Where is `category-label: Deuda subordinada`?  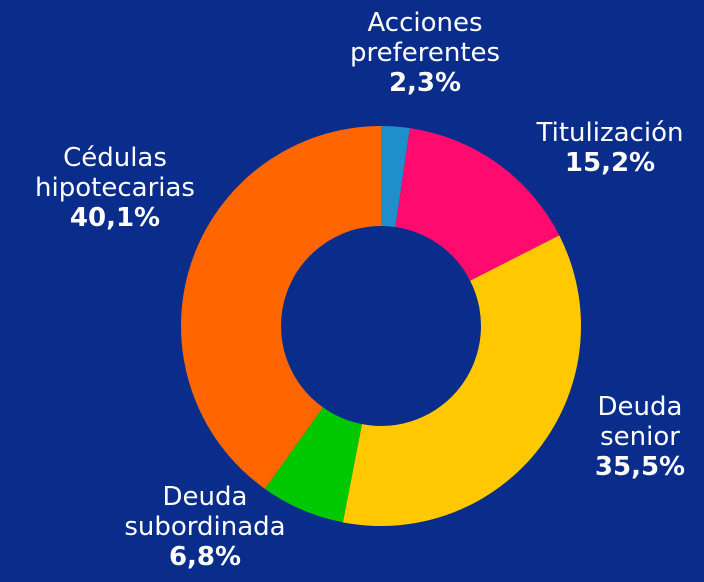 category-label: Deuda subordinada is located at coordinates (205, 512).